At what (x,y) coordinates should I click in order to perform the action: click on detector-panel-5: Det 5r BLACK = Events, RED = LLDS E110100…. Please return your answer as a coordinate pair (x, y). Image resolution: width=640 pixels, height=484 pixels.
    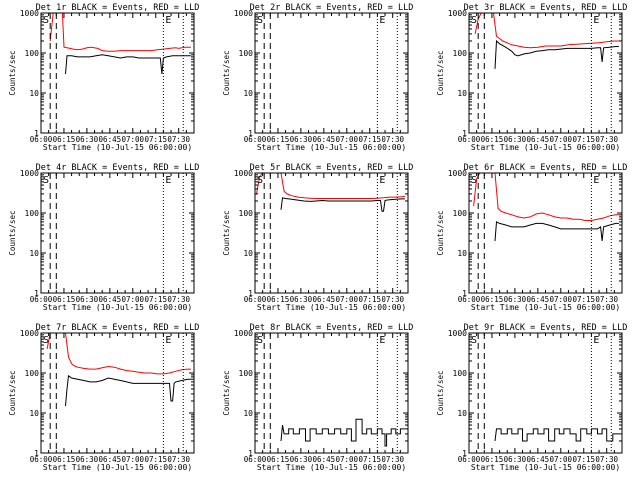
    Looking at the image, I should click on (317, 237).